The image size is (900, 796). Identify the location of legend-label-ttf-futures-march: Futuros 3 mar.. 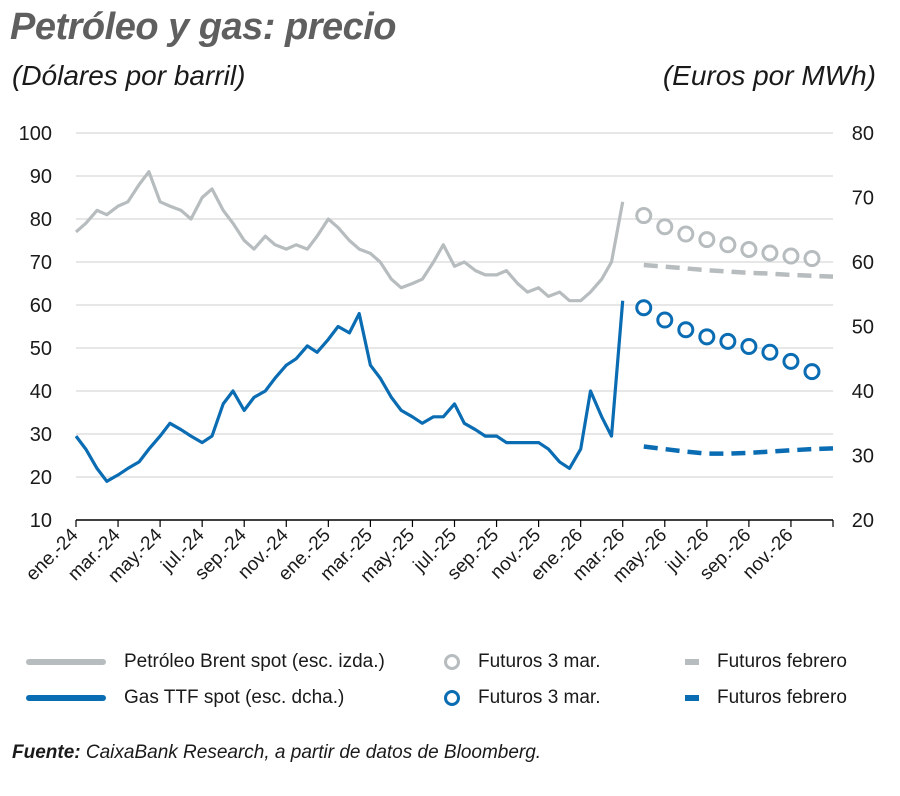
(539, 697).